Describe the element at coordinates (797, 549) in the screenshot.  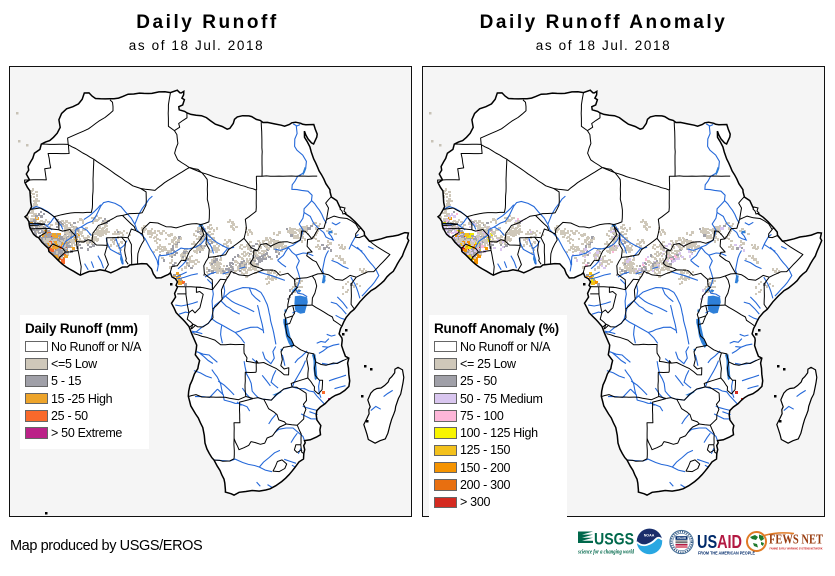
I see `svg-text:FAMINE EARLY WARNING SYSTEMS N: FAMINE EARLY WARNING SYSTEMS NETWORK` at that location.